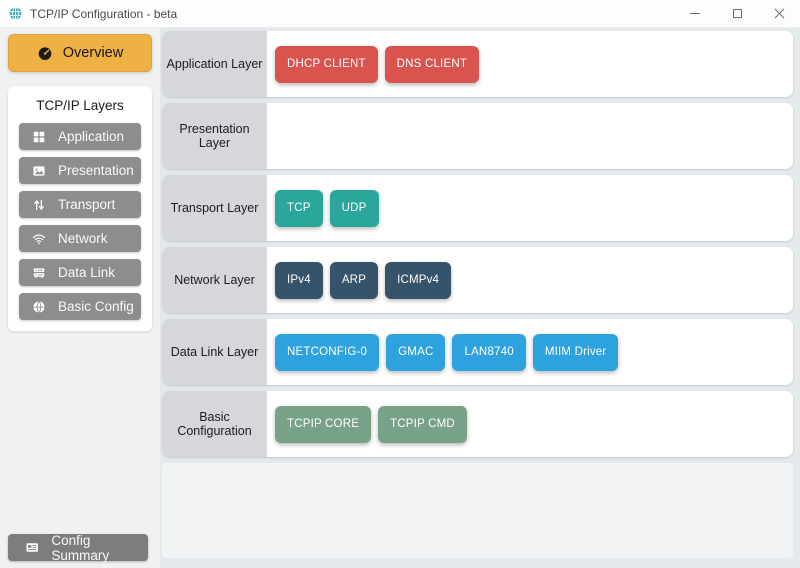 The height and width of the screenshot is (568, 800). I want to click on close-icon, so click(779, 13).